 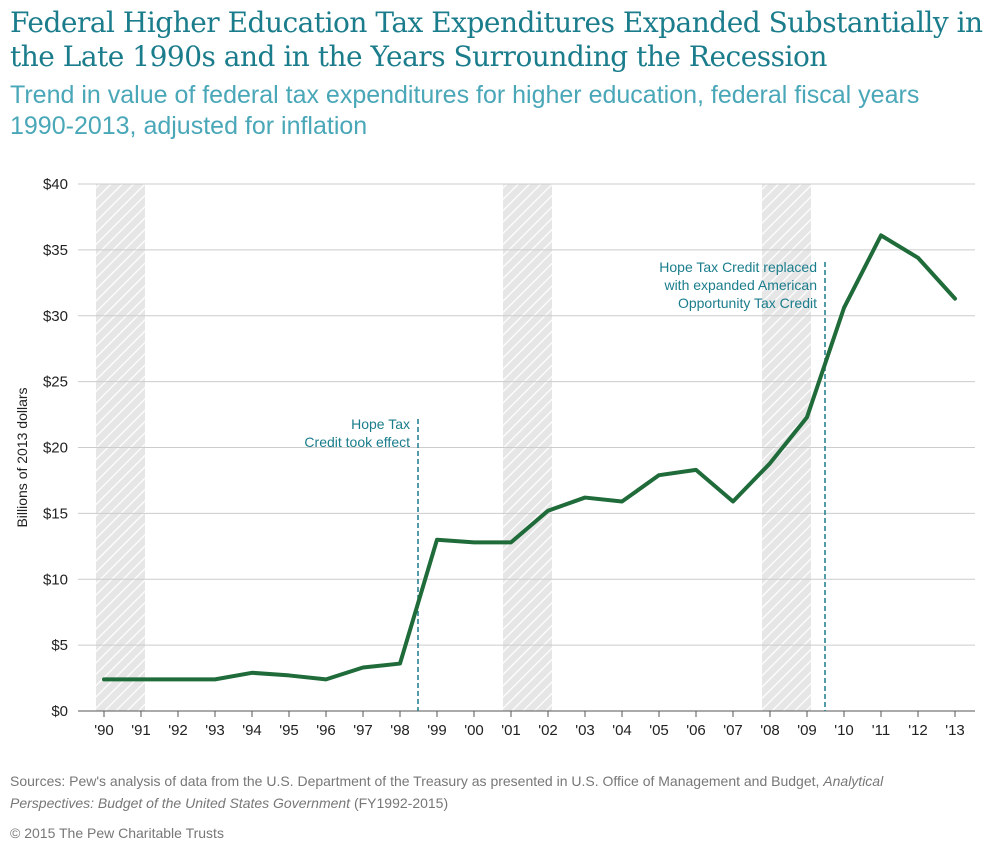 What do you see at coordinates (738, 267) in the screenshot?
I see `annotation-text: Hope Tax Credit replaced` at bounding box center [738, 267].